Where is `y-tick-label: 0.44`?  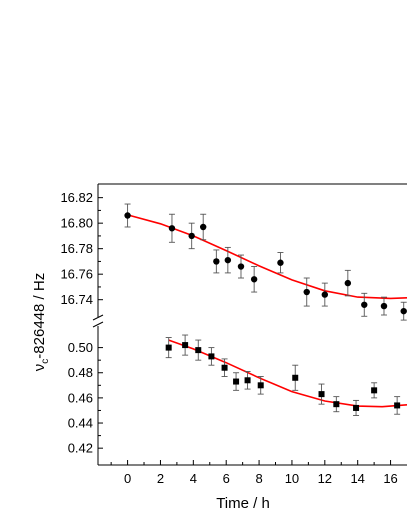 y-tick-label: 0.44 is located at coordinates (80, 423).